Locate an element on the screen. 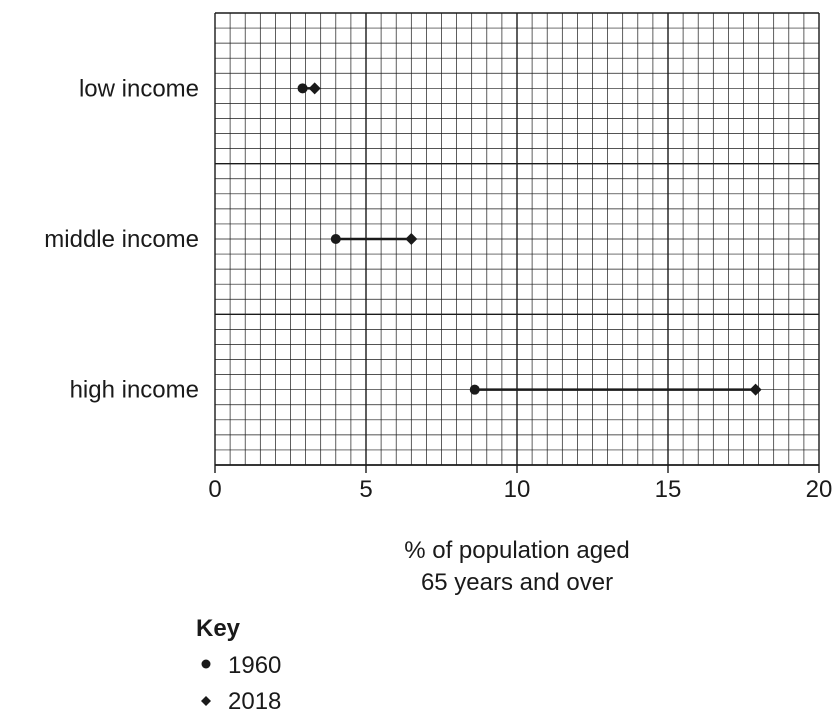  x-axis-title-line-1: % of population aged is located at coordinates (517, 550).